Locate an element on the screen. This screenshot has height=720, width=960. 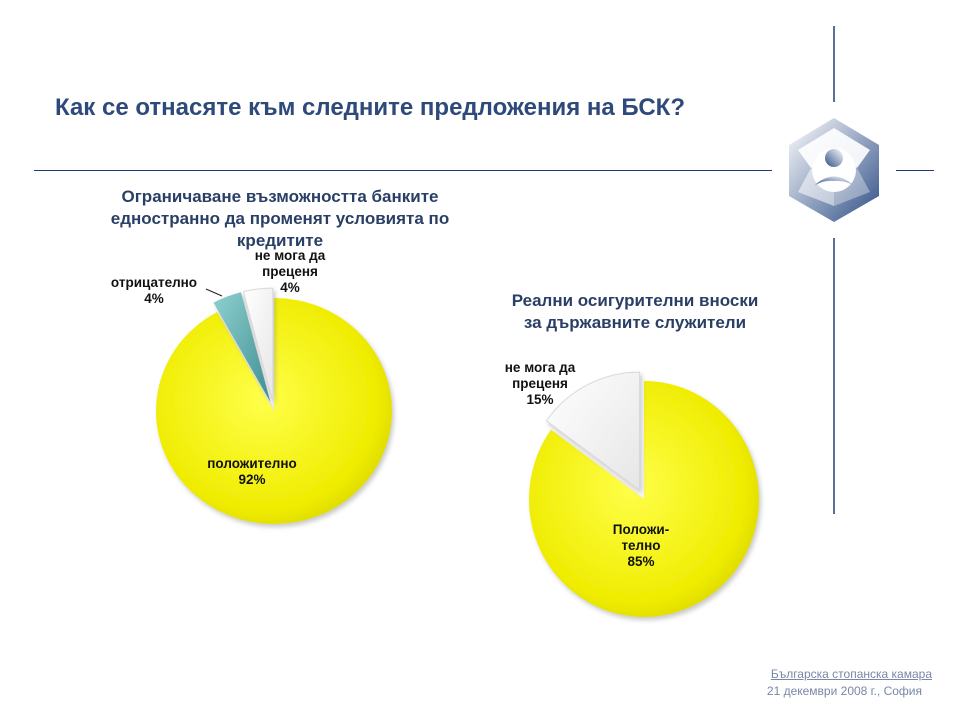
footer-date: 21 декември 2008 г., София is located at coordinates (844, 691).